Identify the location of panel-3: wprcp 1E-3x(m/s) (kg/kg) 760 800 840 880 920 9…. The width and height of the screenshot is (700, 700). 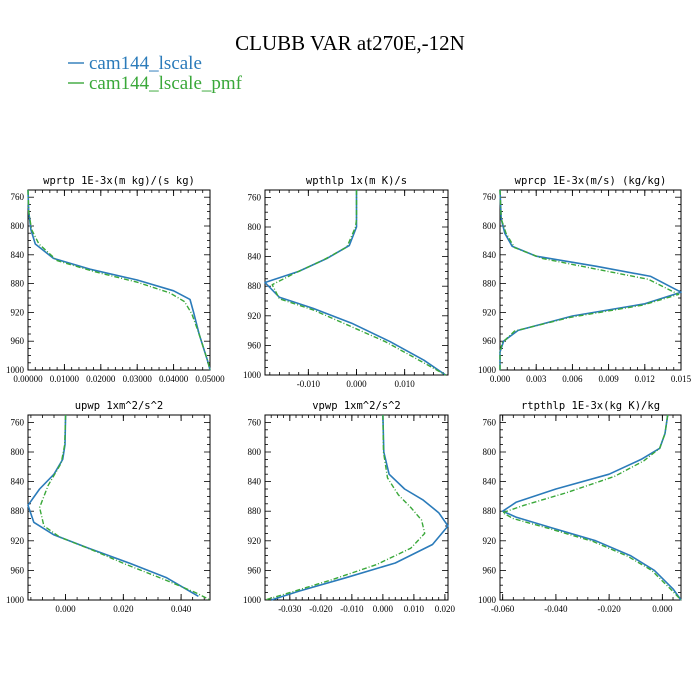
(585, 279).